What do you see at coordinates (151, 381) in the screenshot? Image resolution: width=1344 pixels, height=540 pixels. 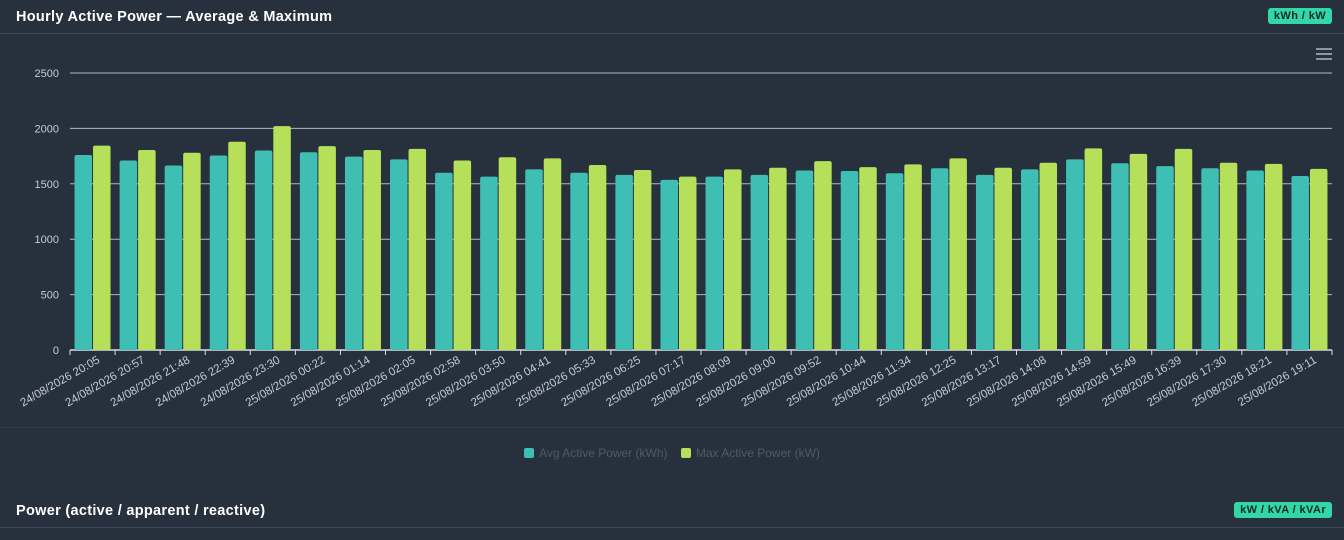 I see `x-tick-label: 24/08/2026 21:48` at bounding box center [151, 381].